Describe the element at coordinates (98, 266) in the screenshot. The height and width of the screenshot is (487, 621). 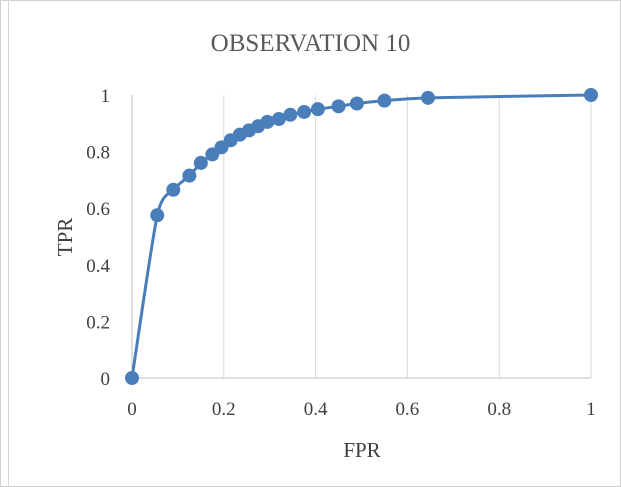
I see `y-tick-label: 0.4` at that location.